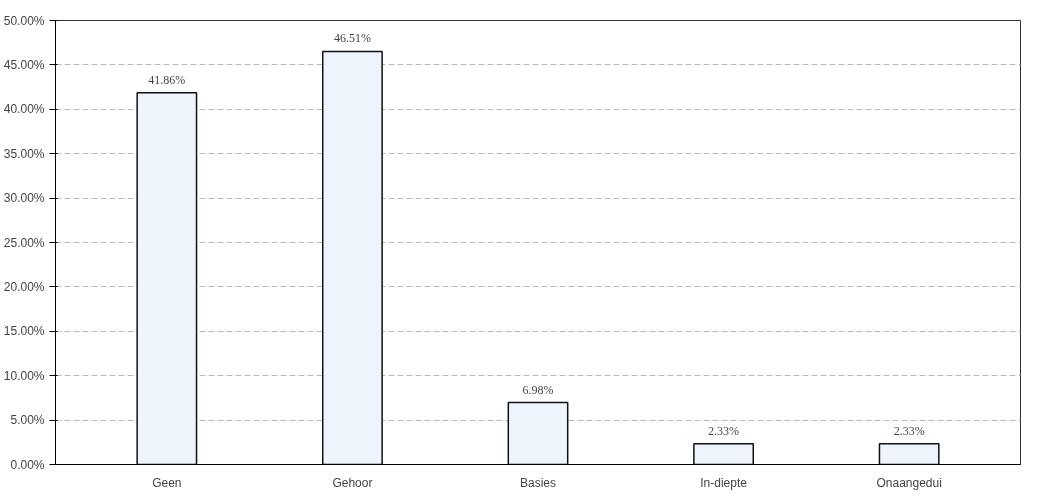 The image size is (1047, 499). What do you see at coordinates (24, 64) in the screenshot?
I see `y-tick-label: 45.00%` at bounding box center [24, 64].